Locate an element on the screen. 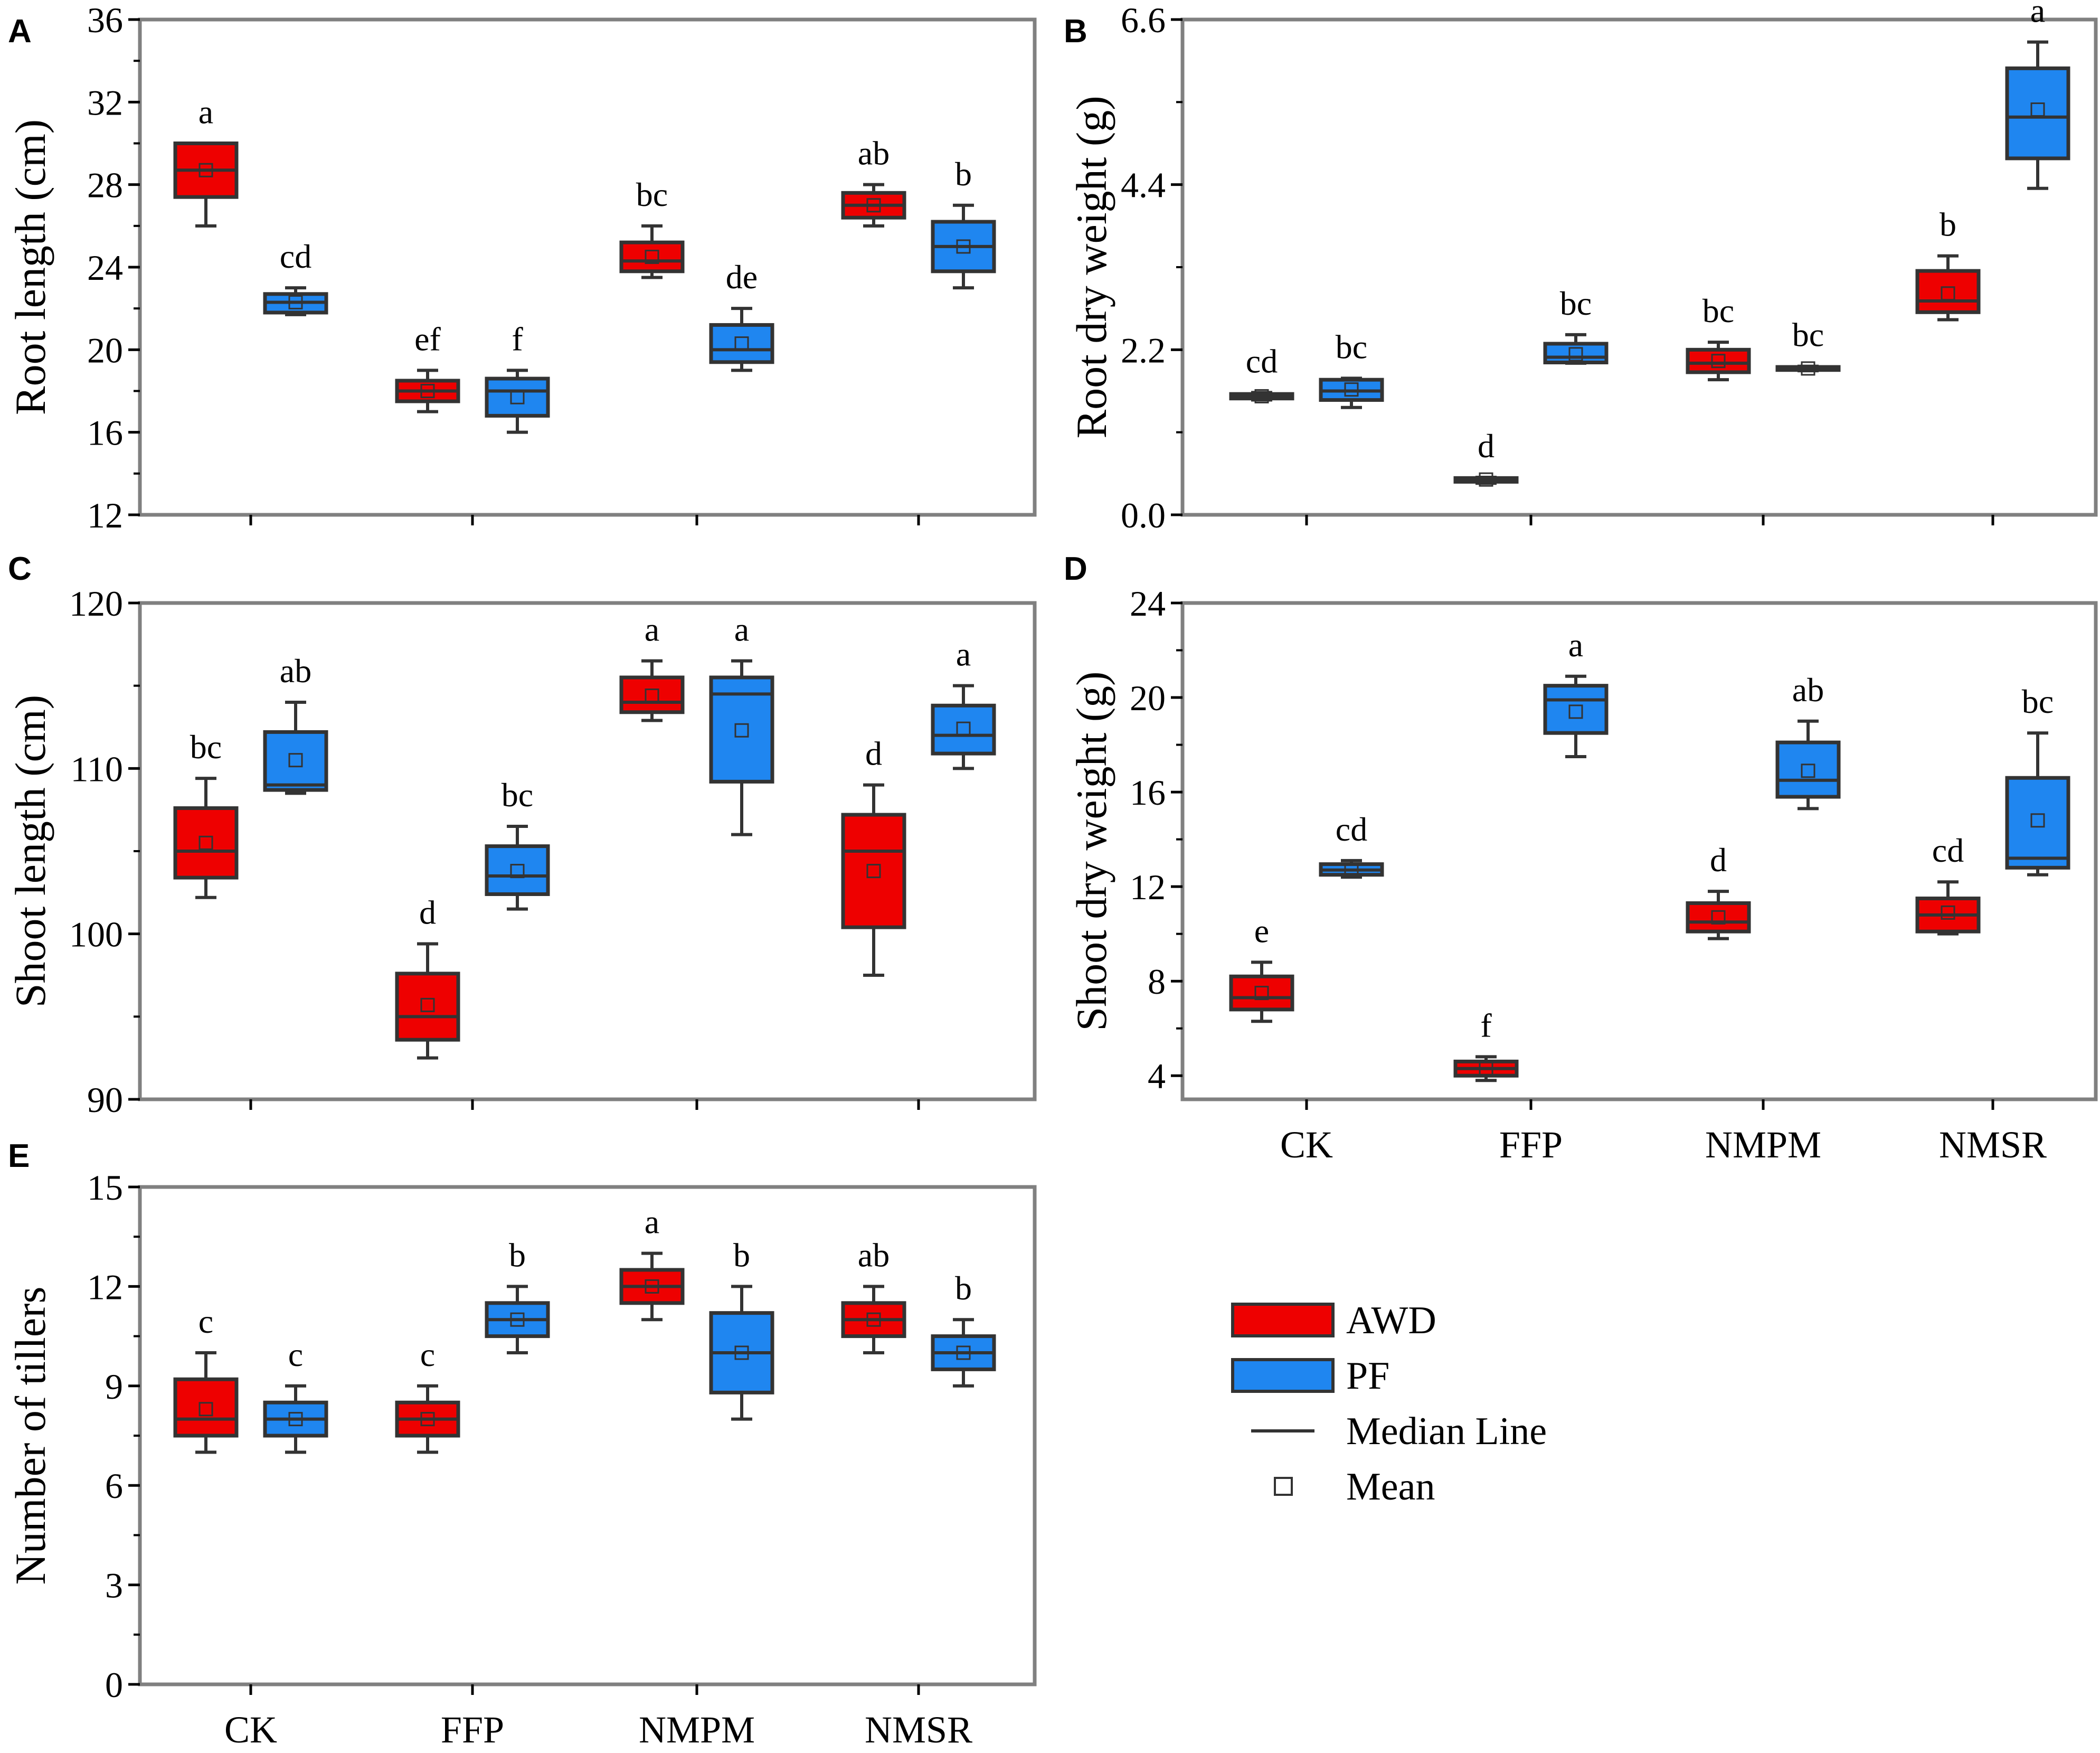  mean-marker-B-AWD-CK is located at coordinates (1261, 396).